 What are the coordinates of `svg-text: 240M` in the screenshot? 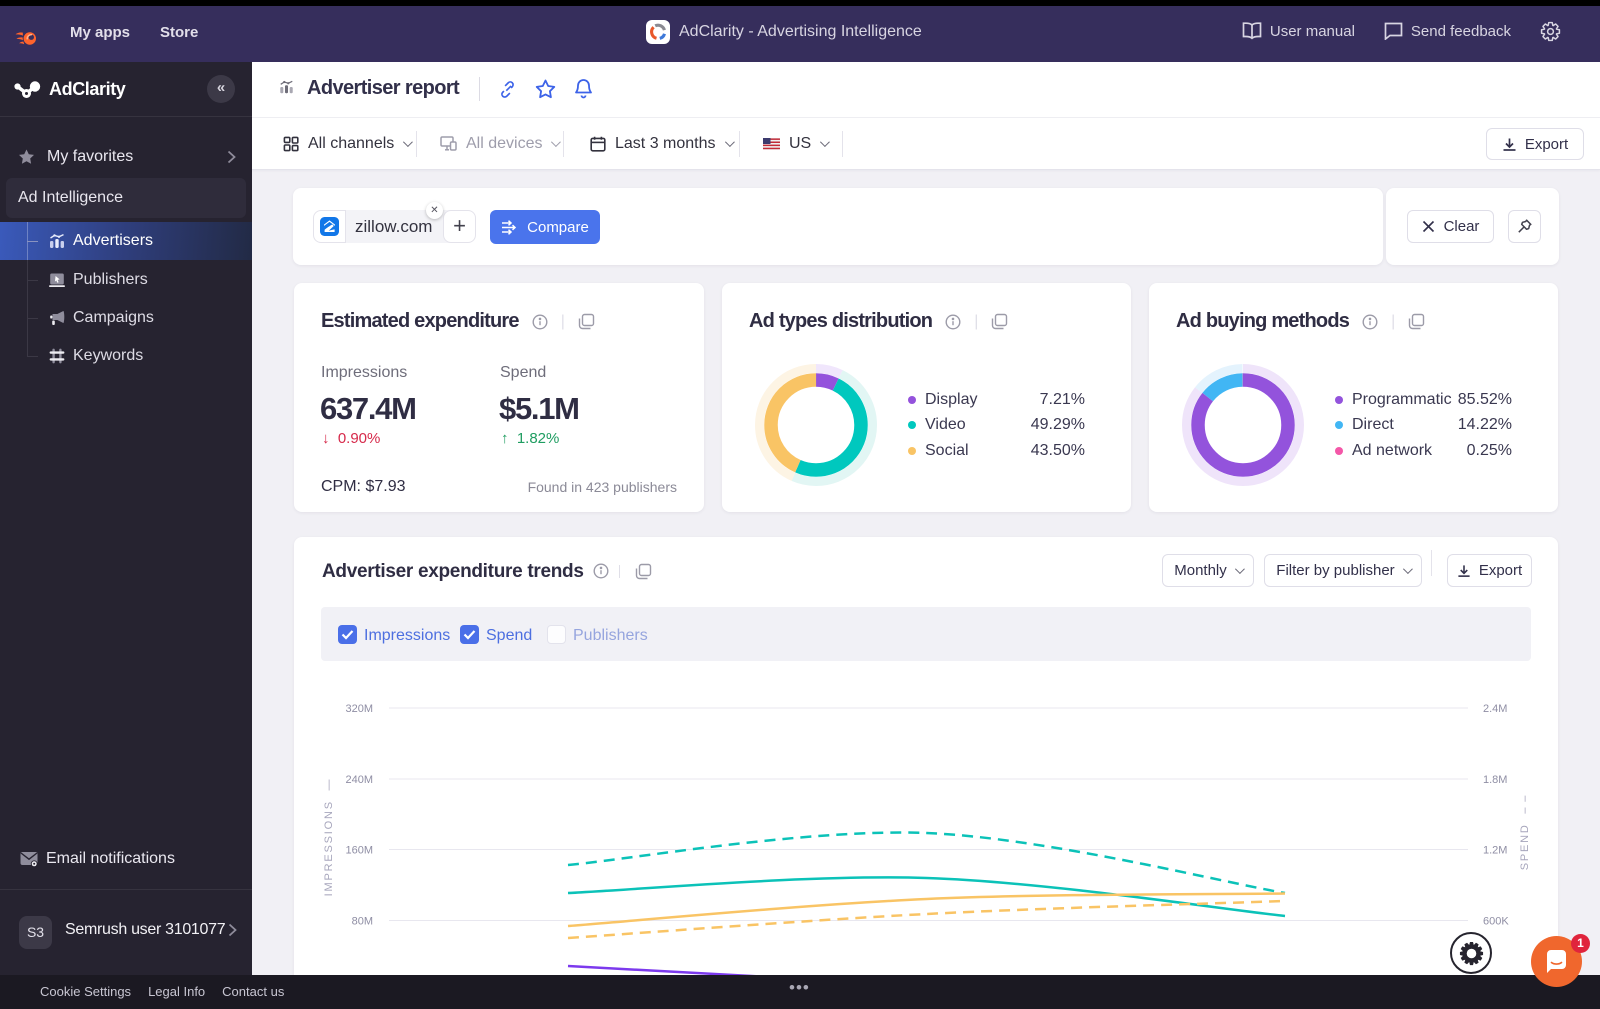 It's located at (359, 780).